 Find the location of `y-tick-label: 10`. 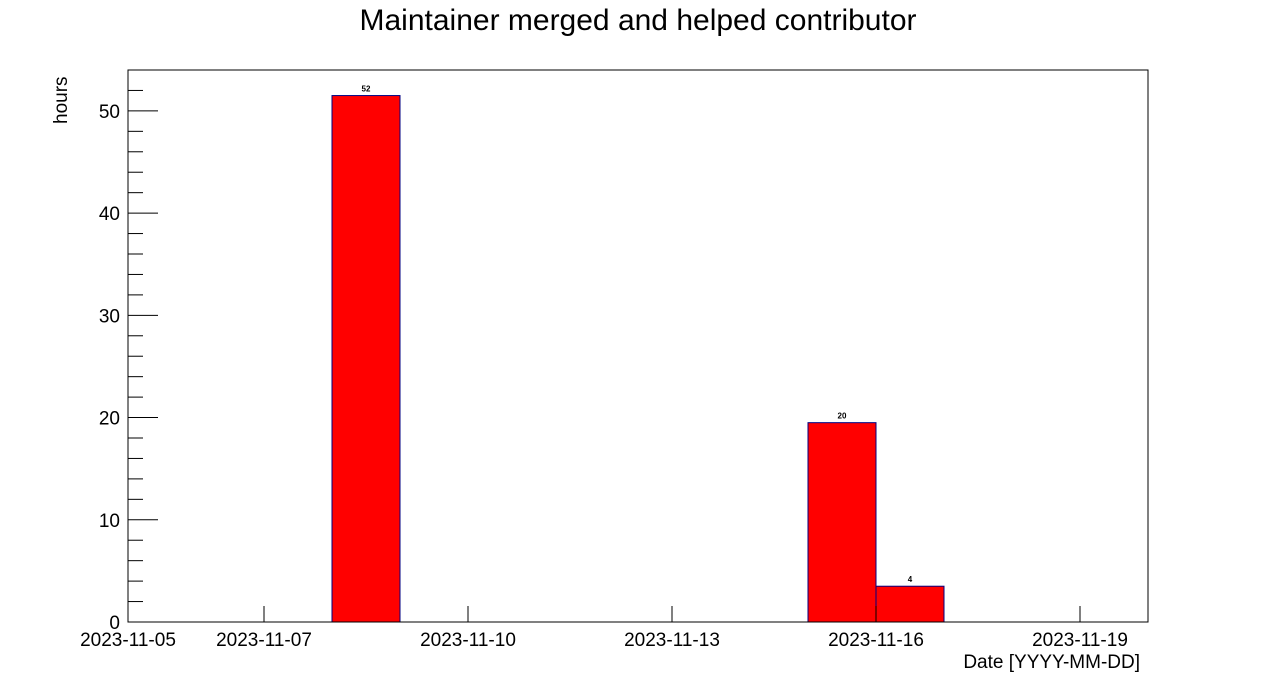

y-tick-label: 10 is located at coordinates (109, 521).